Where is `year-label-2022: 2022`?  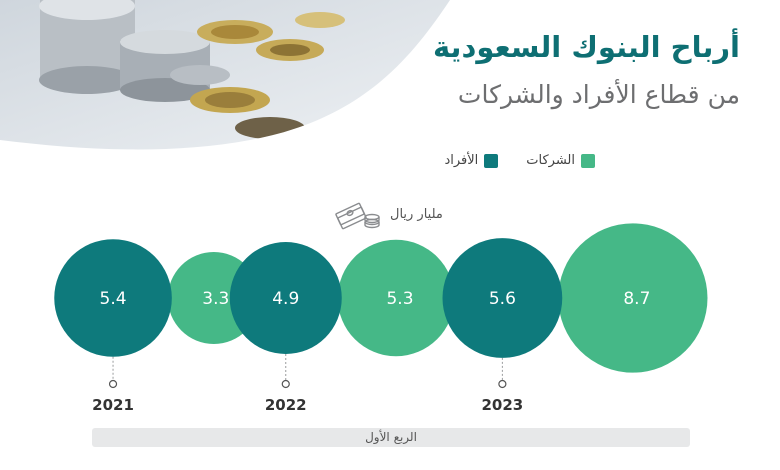
year-label-2022: 2022 is located at coordinates (286, 405).